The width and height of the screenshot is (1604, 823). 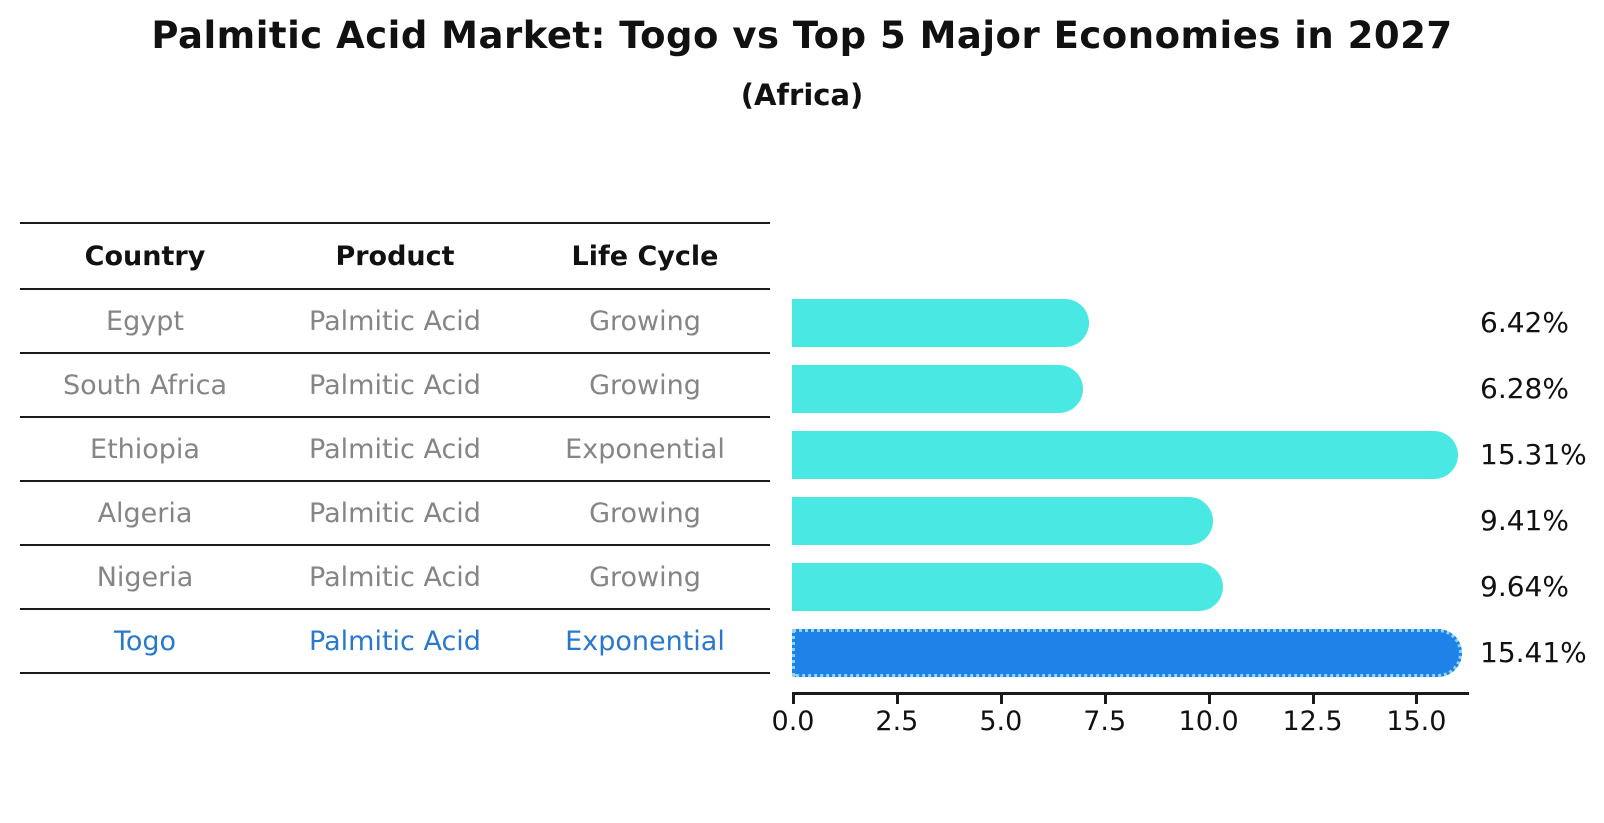 I want to click on bar-value-label: 15.31%, so click(x=1533, y=454).